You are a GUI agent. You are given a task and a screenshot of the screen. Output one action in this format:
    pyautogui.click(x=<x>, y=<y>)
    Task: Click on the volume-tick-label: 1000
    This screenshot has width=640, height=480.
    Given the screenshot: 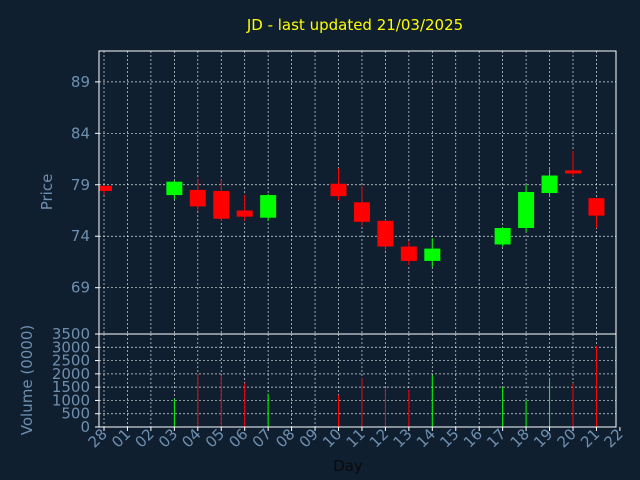 What is the action you would take?
    pyautogui.click(x=71, y=400)
    